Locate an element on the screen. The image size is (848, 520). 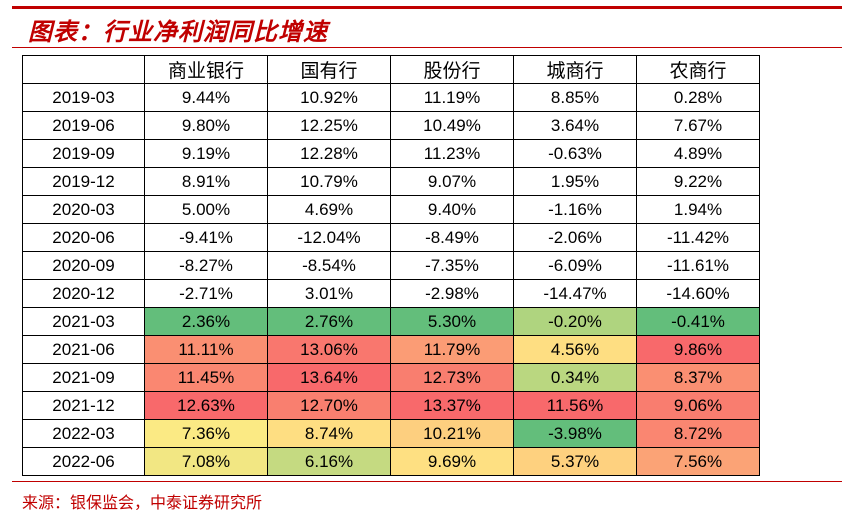
value-cell: -8.27% is located at coordinates (206, 265).